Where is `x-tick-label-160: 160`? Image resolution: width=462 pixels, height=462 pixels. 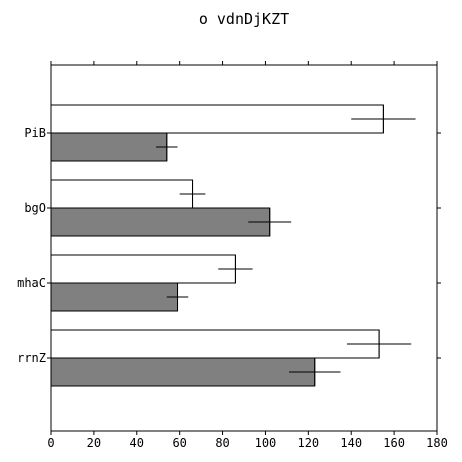 x-tick-label-160: 160 is located at coordinates (394, 443).